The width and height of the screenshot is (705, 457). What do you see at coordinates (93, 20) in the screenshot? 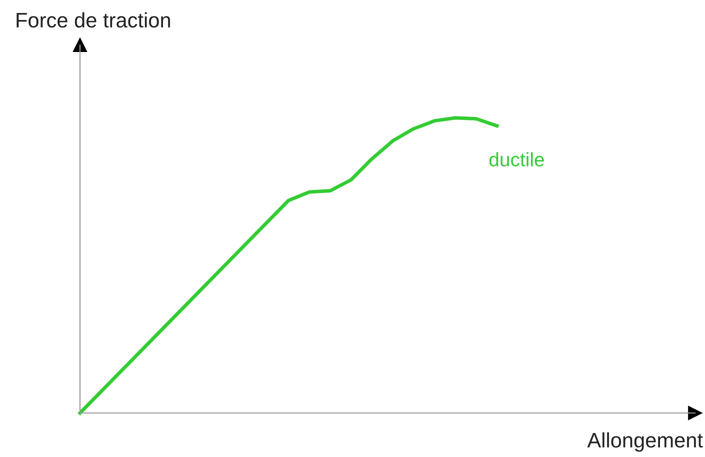
I see `y-axis-title: Force de traction` at bounding box center [93, 20].